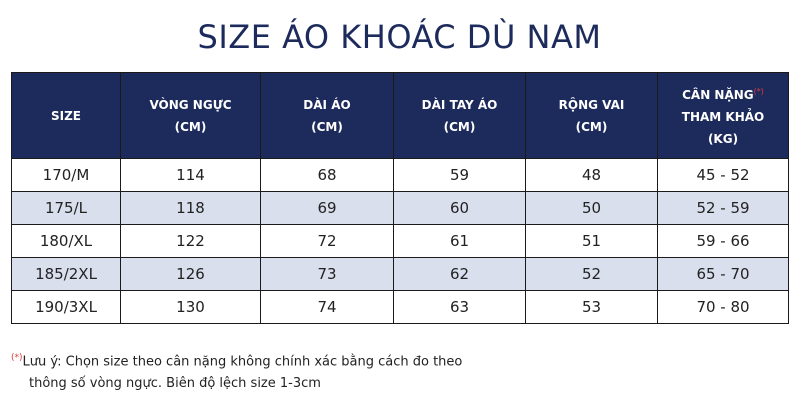 Image resolution: width=799 pixels, height=402 pixels. Describe the element at coordinates (190, 115) in the screenshot. I see `header-chest: VÒNG NGỰC (CM)` at that location.